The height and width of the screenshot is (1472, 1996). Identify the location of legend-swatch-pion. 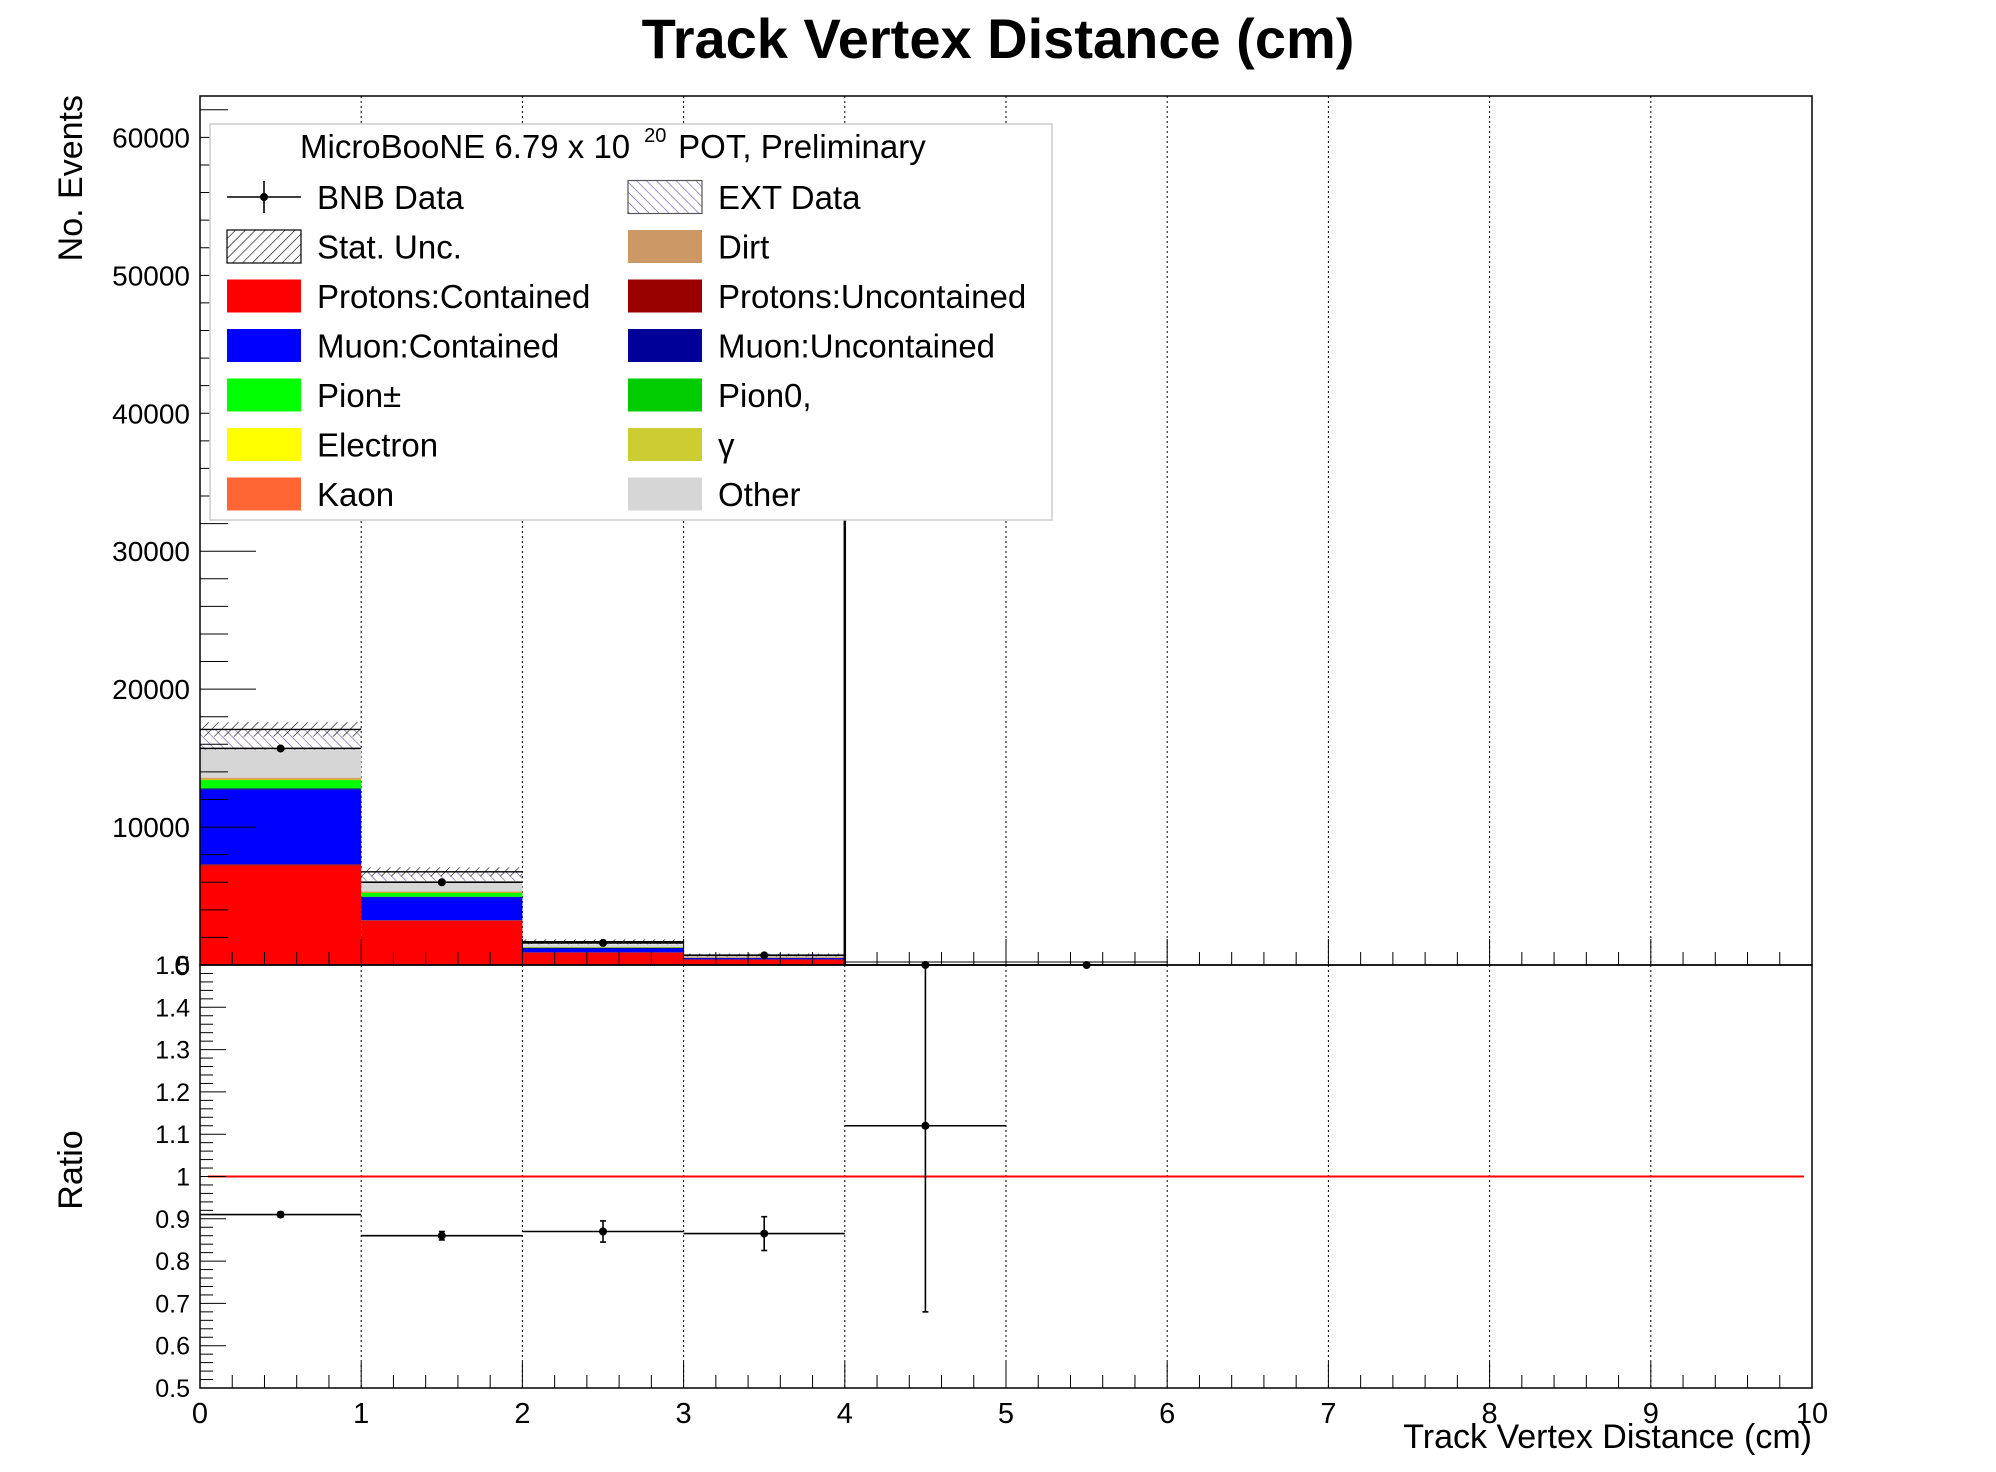
(264, 395).